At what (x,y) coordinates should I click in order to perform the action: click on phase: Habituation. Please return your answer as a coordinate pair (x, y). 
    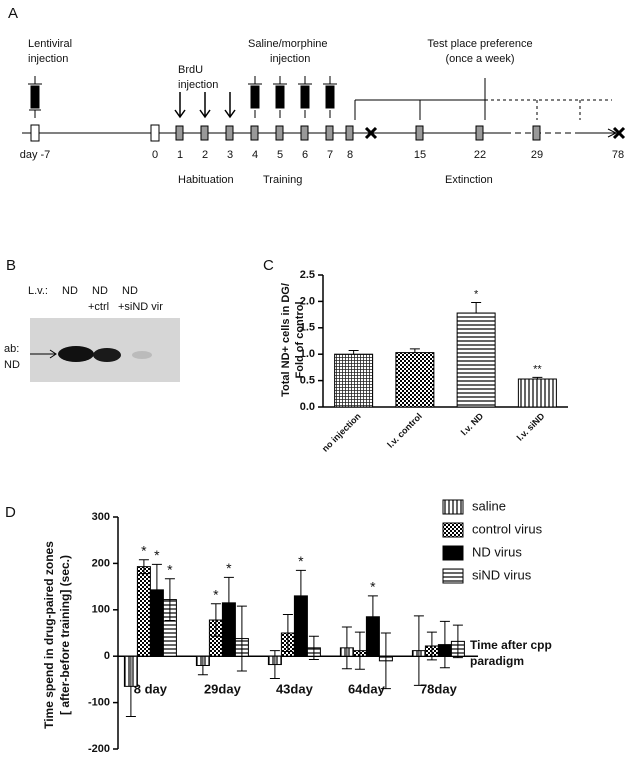
    Looking at the image, I should click on (206, 180).